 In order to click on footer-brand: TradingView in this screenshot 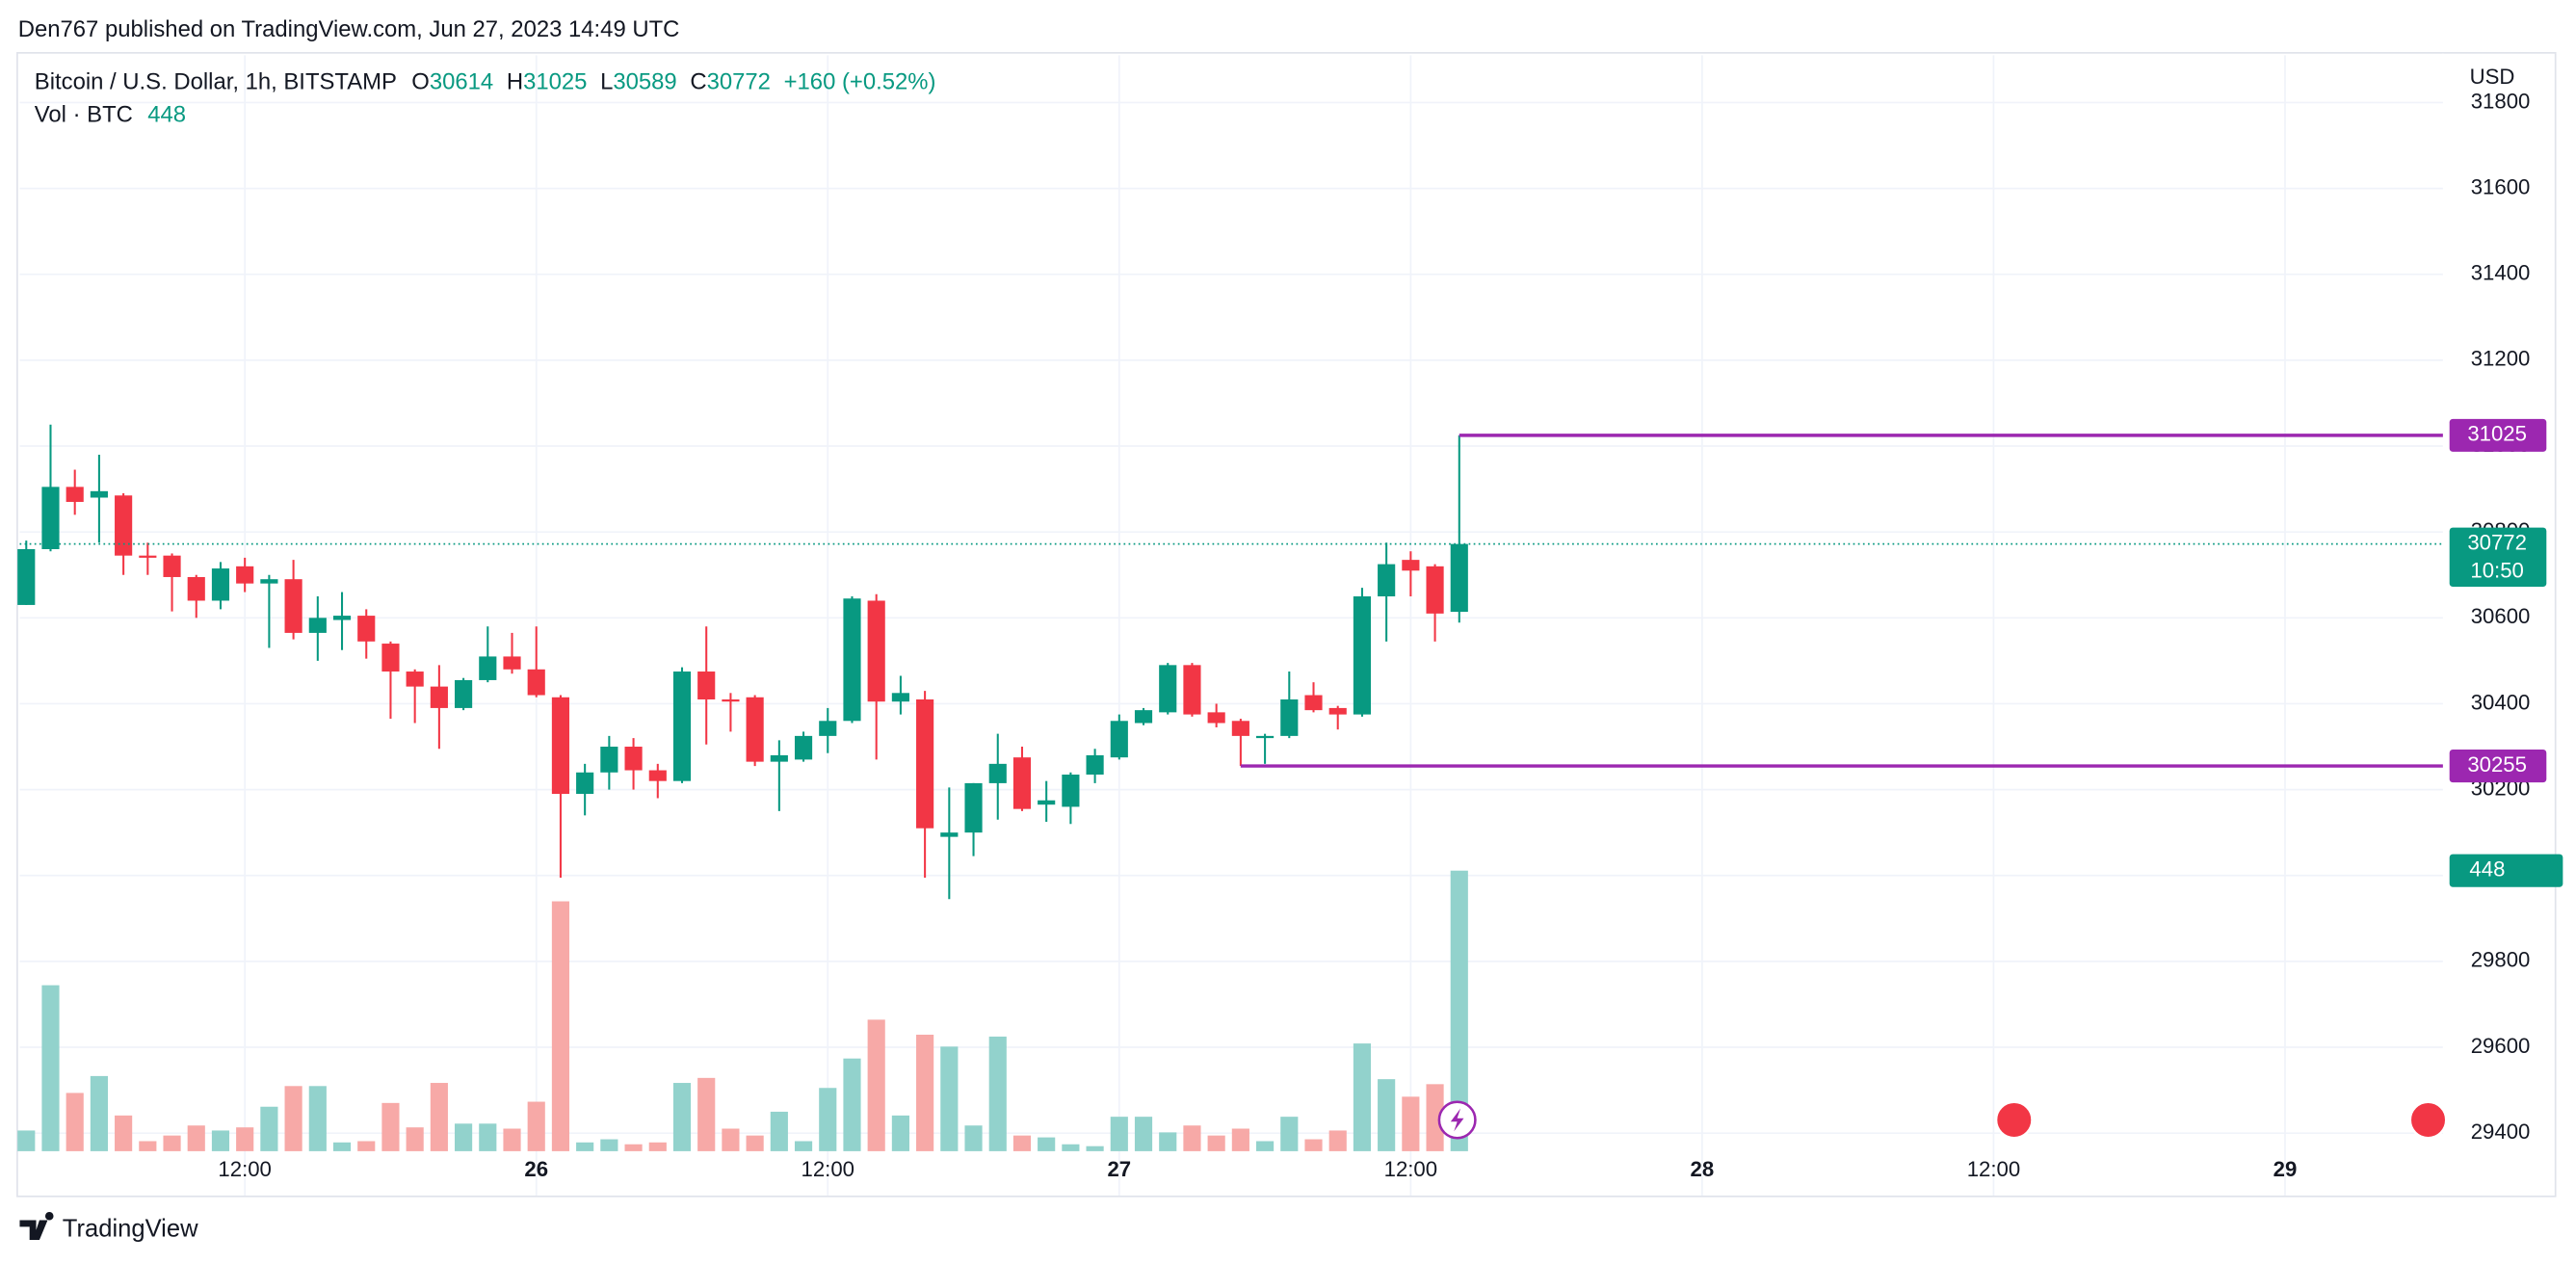, I will do `click(131, 1229)`.